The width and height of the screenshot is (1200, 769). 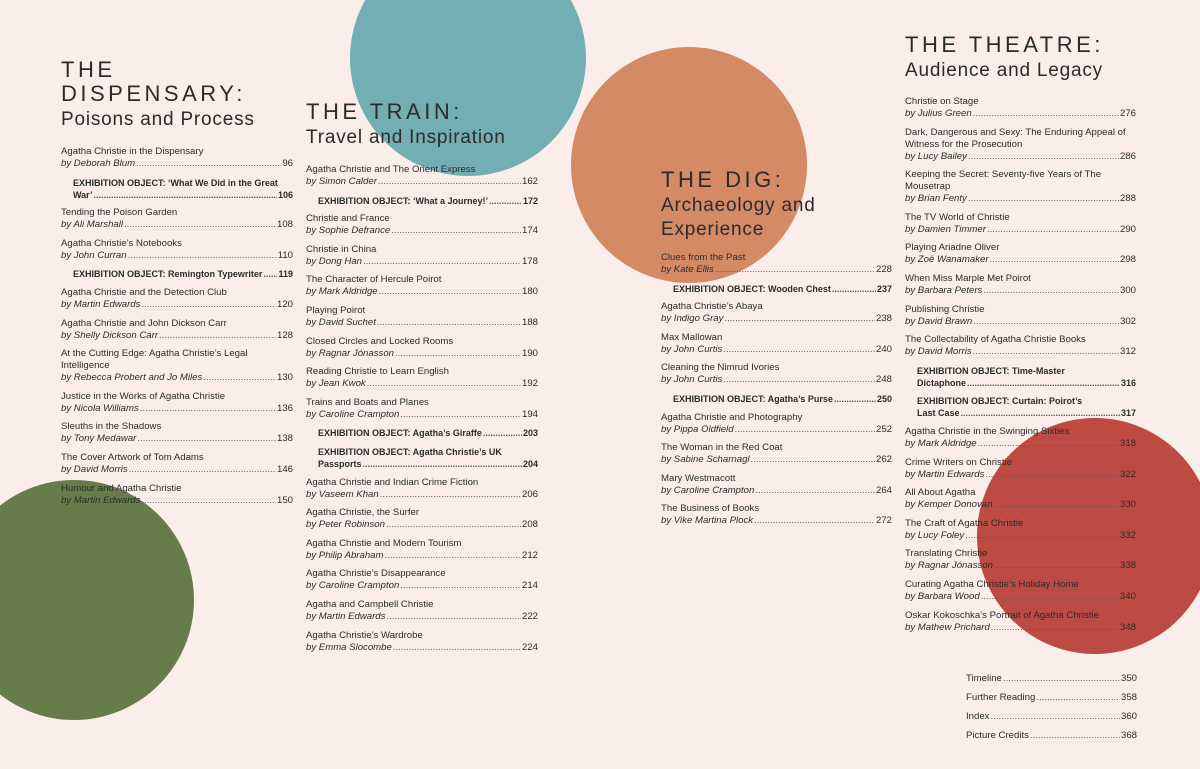 I want to click on page-number: 138, so click(x=284, y=439).